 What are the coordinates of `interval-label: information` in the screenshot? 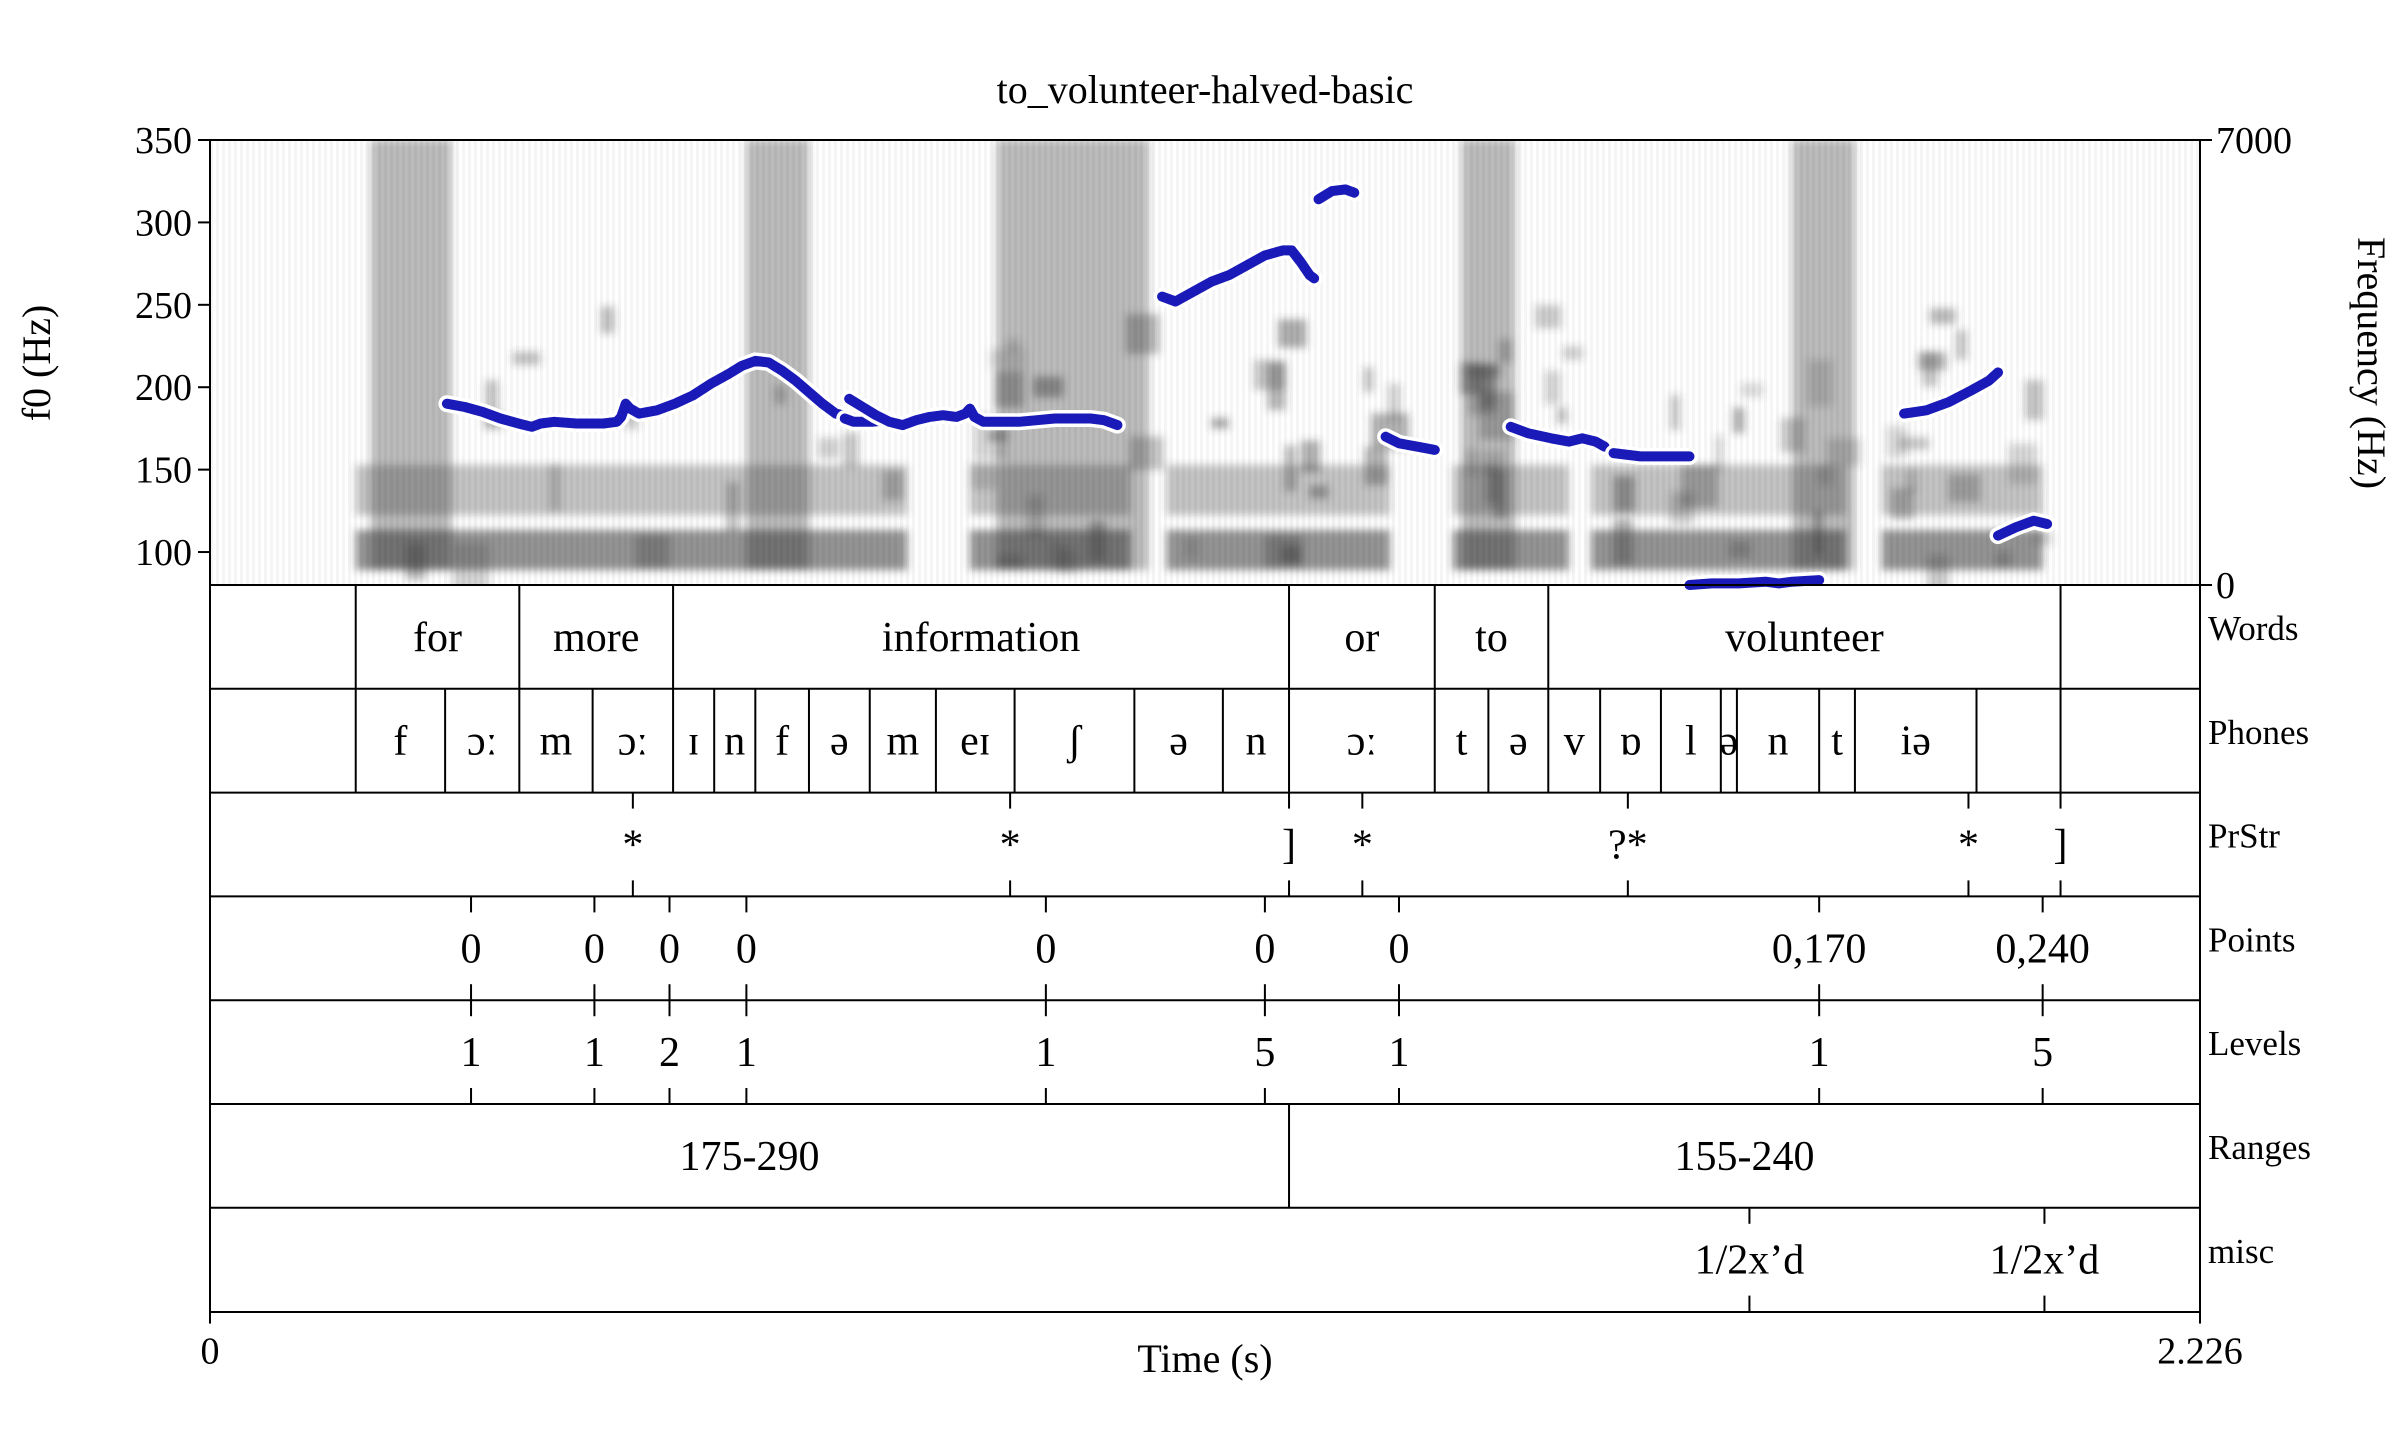 It's located at (981, 638).